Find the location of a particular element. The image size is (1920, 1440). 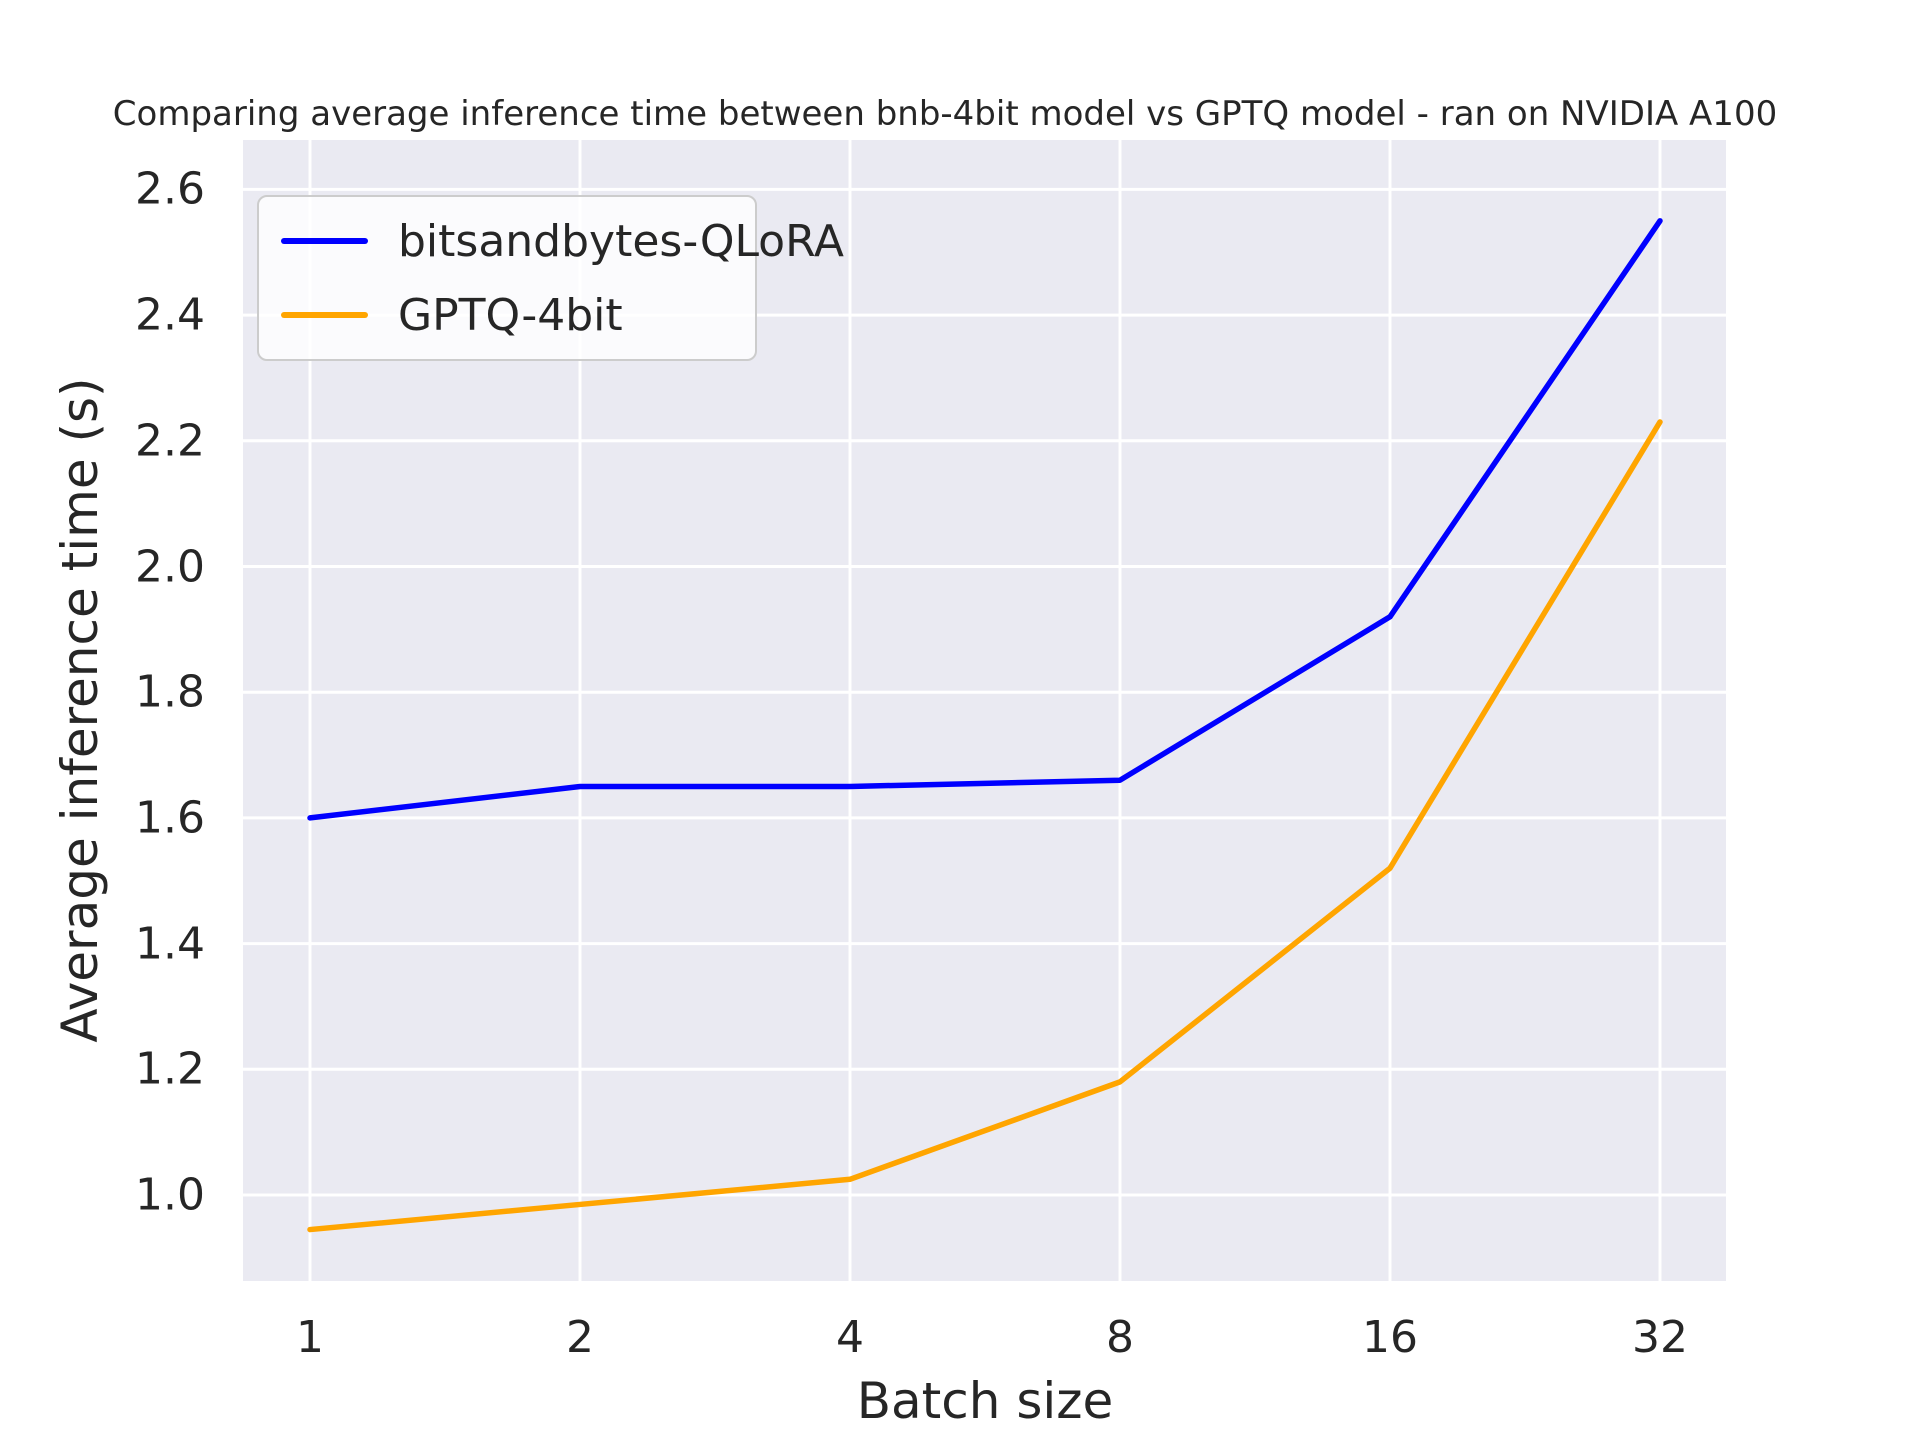

y-tick-label: 2.6 is located at coordinates (170, 189).